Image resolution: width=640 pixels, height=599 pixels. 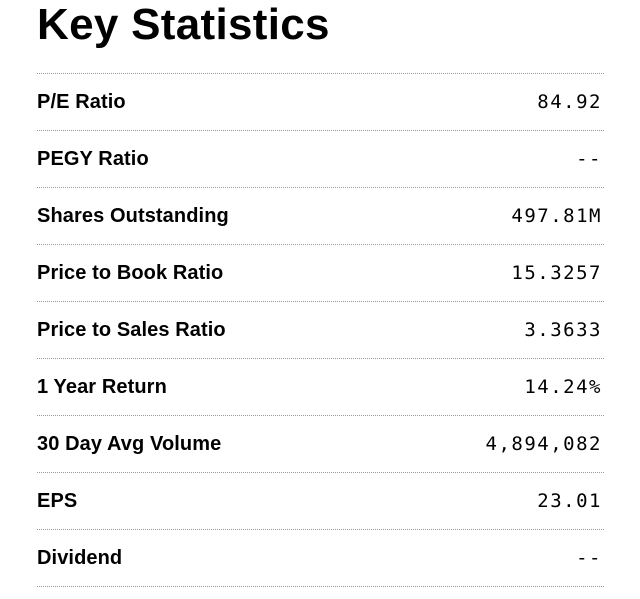 I want to click on stat-value: 4,894,082, so click(x=543, y=444).